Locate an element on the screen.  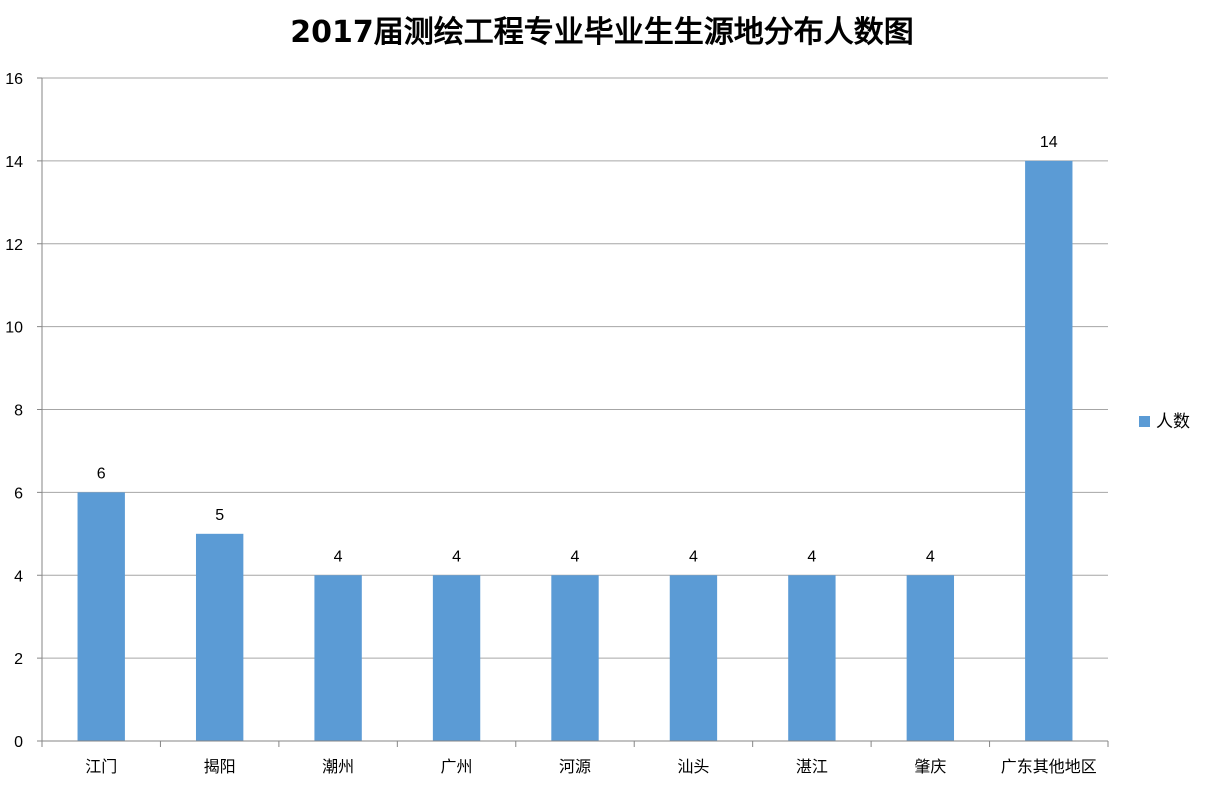
y-tick-label: 4 is located at coordinates (18, 576).